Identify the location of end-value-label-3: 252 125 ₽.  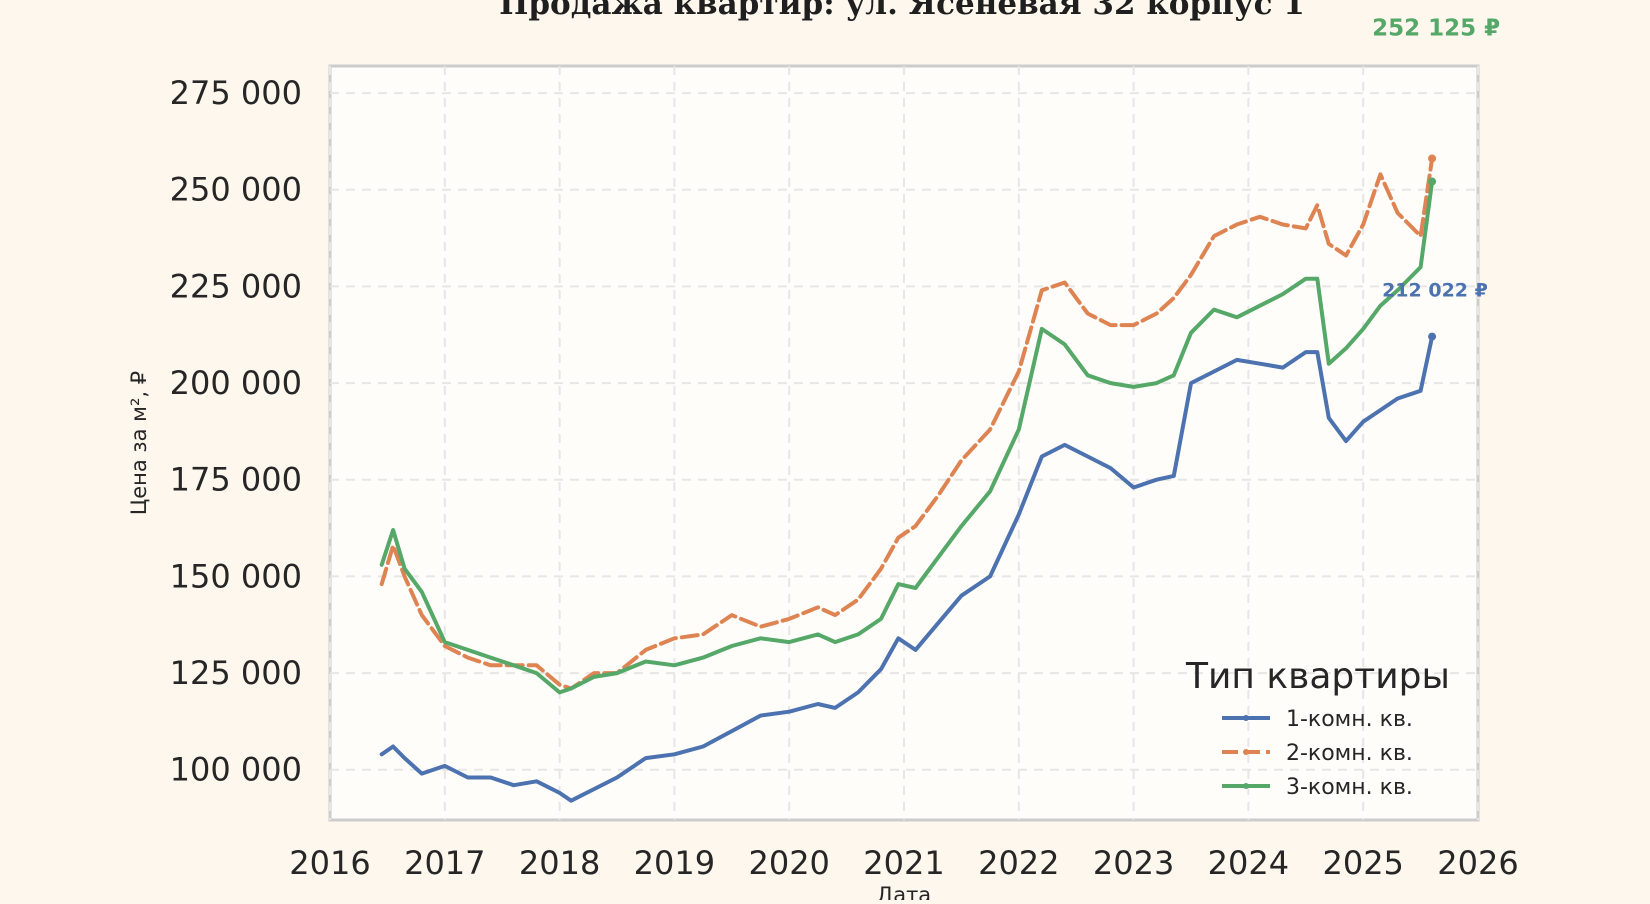
(1436, 29).